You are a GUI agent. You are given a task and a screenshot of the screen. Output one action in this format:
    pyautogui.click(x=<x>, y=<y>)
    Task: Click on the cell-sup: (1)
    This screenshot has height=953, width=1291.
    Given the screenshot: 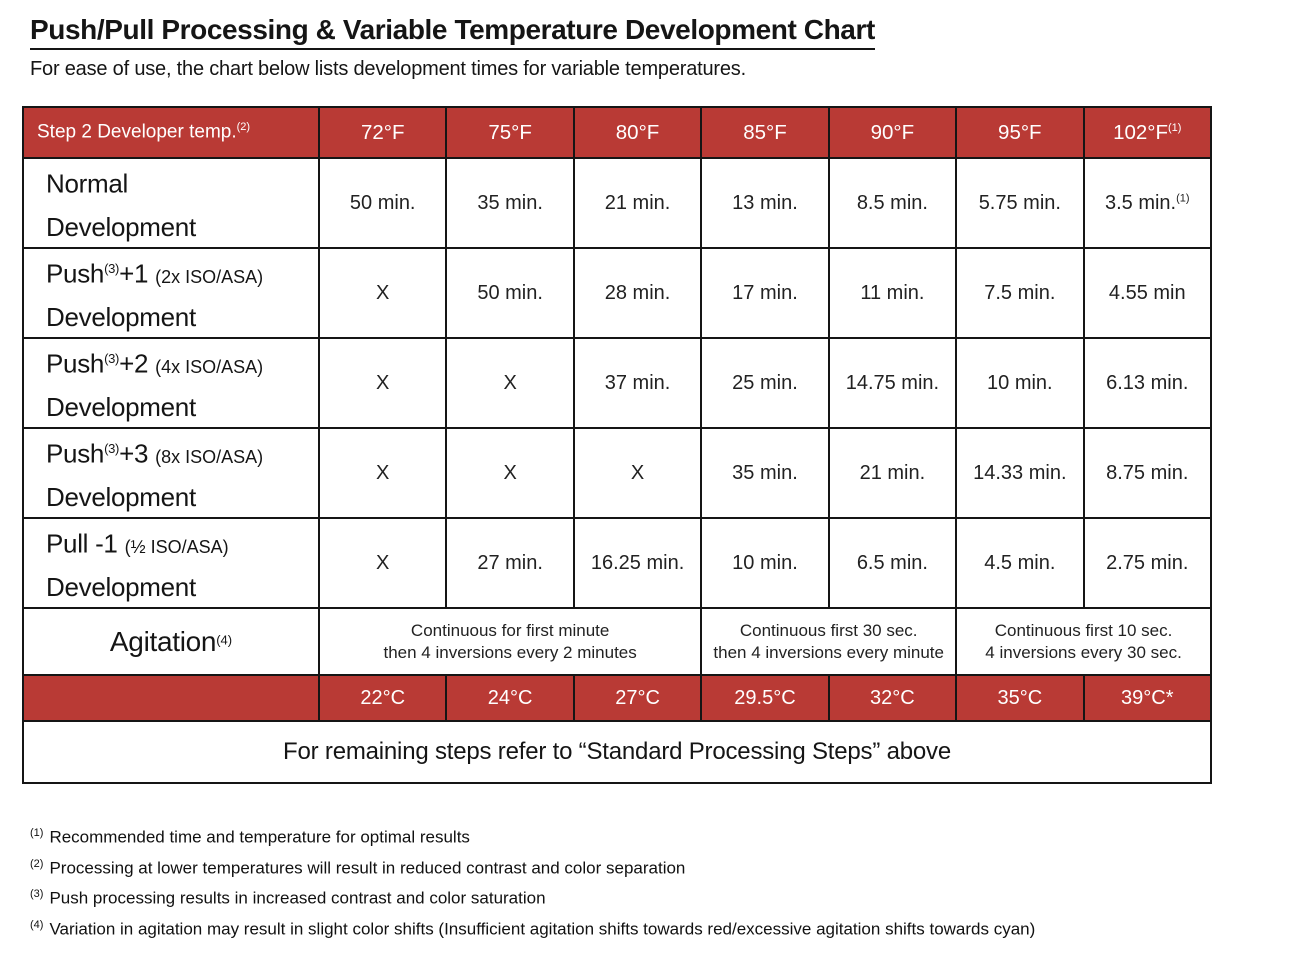 What is the action you would take?
    pyautogui.click(x=1183, y=197)
    